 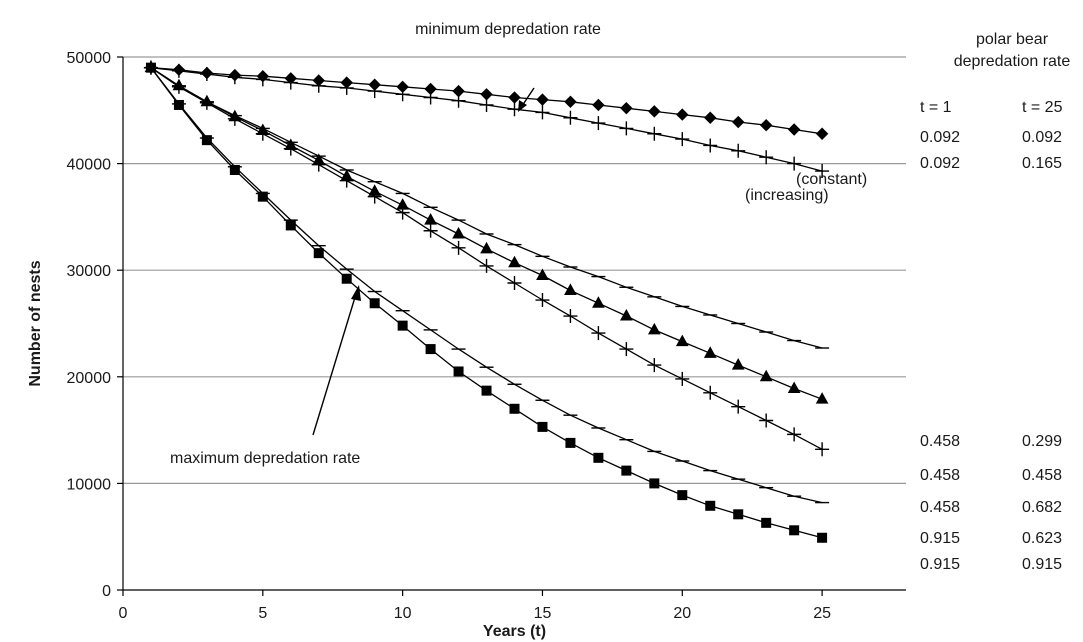 I want to click on x-tick-label: 25, so click(x=822, y=613).